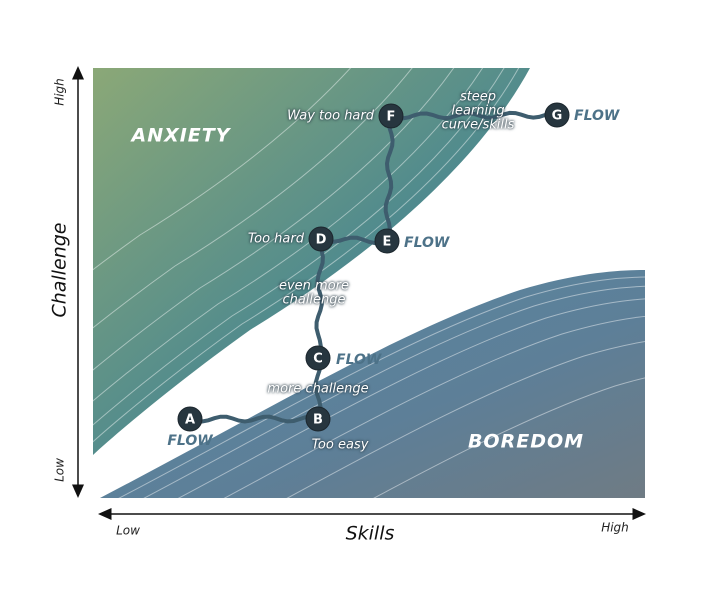 The height and width of the screenshot is (589, 720). I want to click on node-letter: D, so click(321, 240).